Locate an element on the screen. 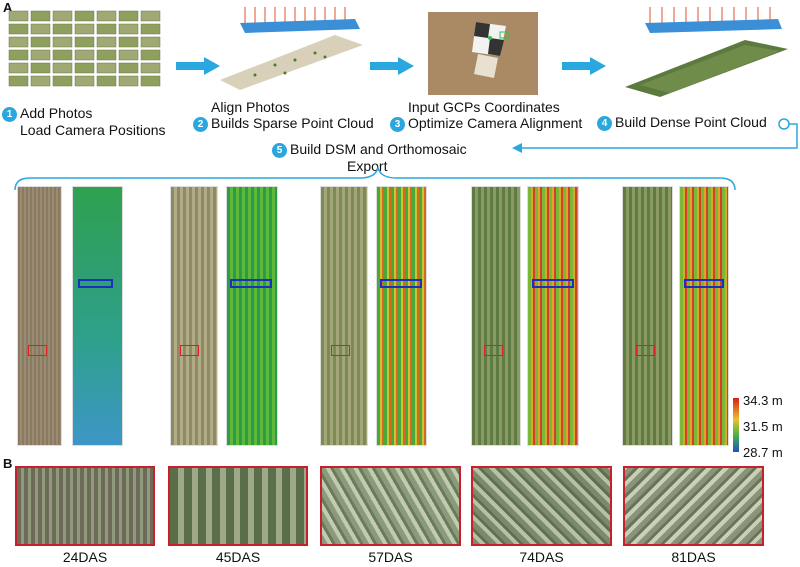 The height and width of the screenshot is (567, 800). date-label: 24DAS is located at coordinates (85, 557).